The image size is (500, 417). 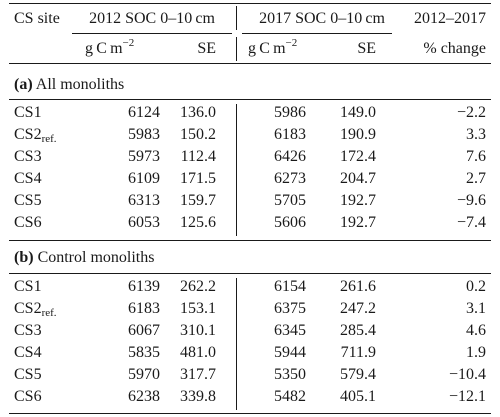 What do you see at coordinates (358, 286) in the screenshot?
I see `se2017-cell: 261.6` at bounding box center [358, 286].